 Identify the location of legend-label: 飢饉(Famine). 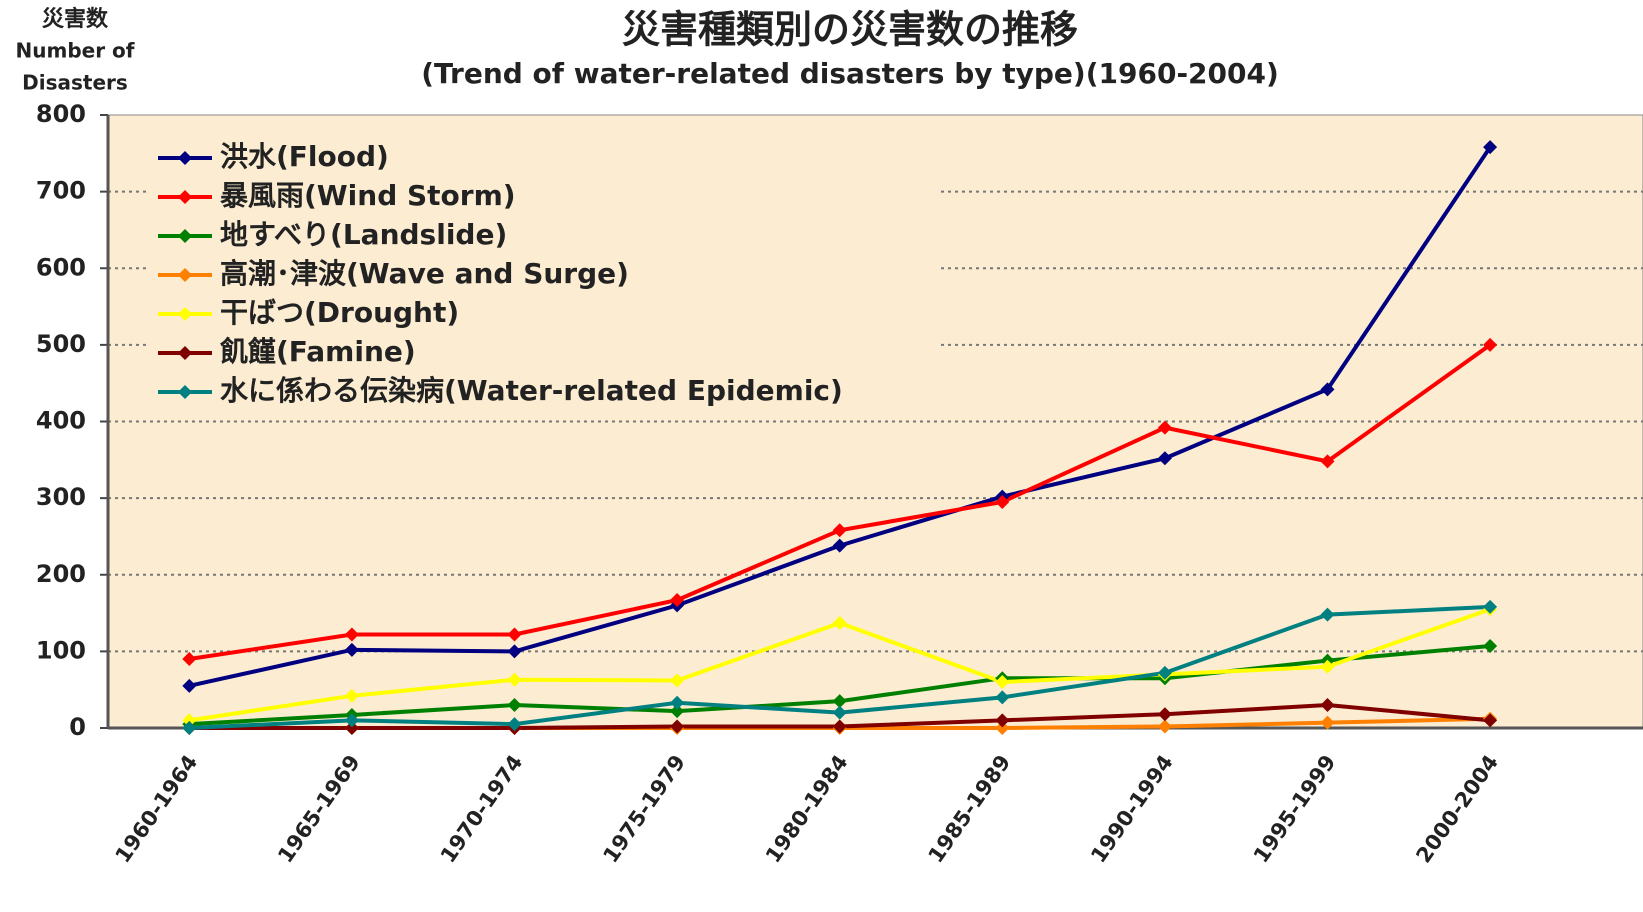
(318, 351).